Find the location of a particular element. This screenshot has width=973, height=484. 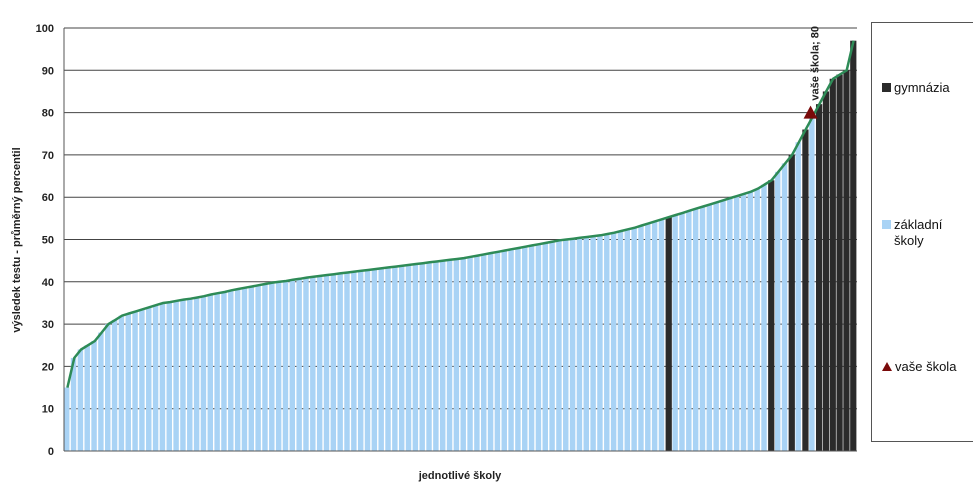

y-tick-label: 90 is located at coordinates (48, 71).